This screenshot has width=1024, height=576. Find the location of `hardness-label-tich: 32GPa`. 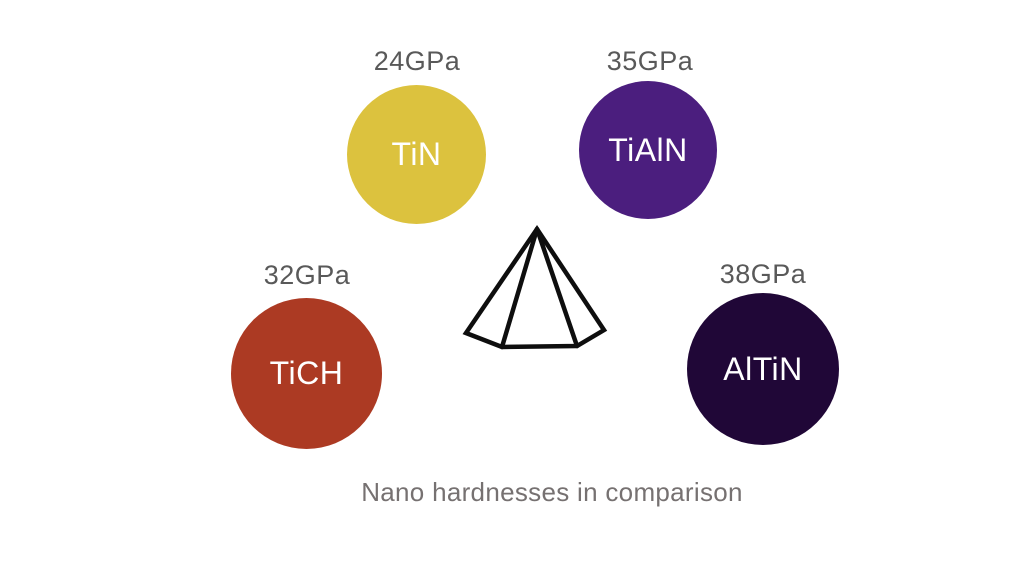

hardness-label-tich: 32GPa is located at coordinates (307, 275).